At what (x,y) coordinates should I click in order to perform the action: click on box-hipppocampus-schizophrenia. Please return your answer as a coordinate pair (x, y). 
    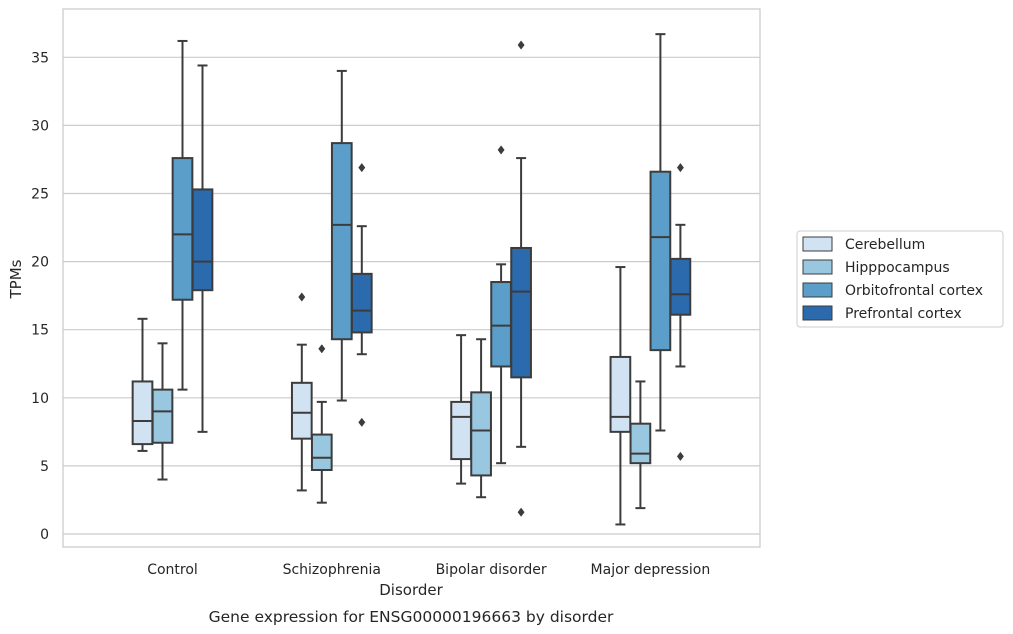
    Looking at the image, I should click on (321, 424).